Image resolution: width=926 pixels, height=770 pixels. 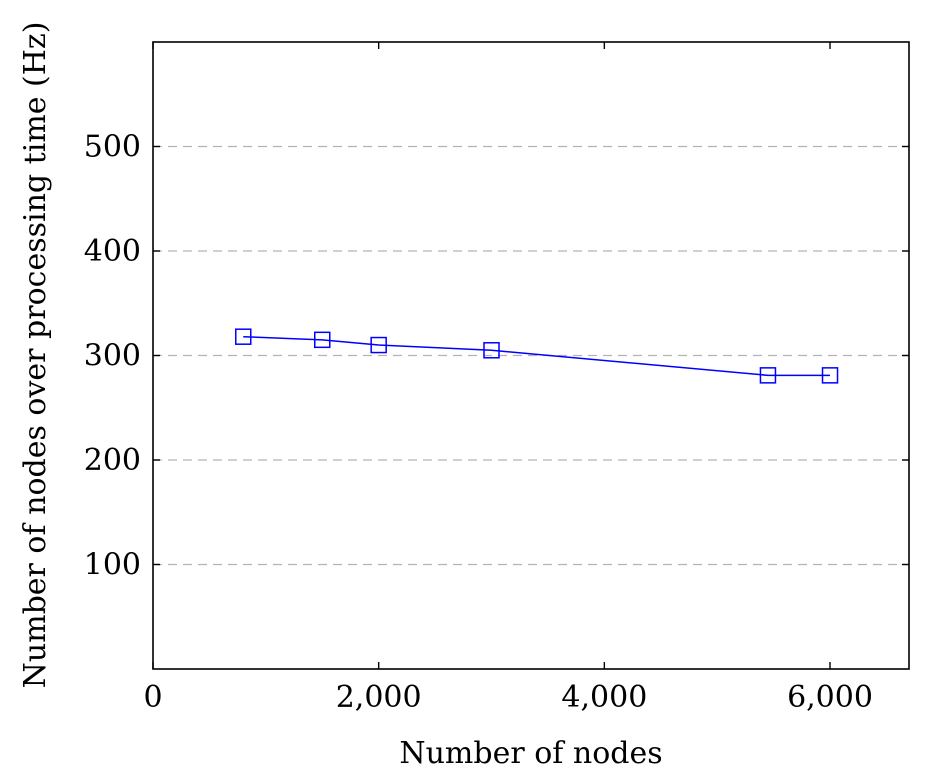 I want to click on y-tick-label: 500, so click(x=112, y=147).